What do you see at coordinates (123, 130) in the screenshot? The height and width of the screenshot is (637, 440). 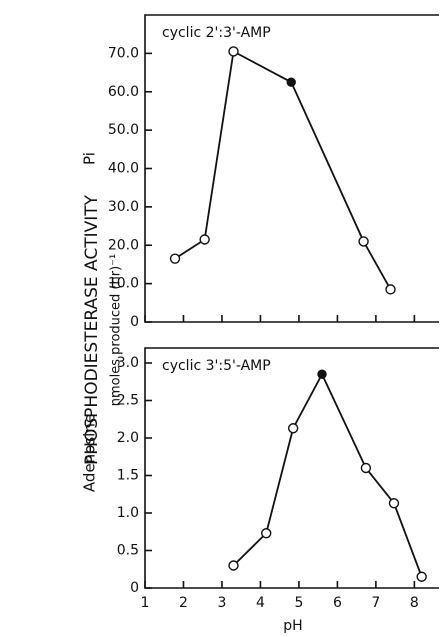 I see `y-tick-label: 50.0` at bounding box center [123, 130].